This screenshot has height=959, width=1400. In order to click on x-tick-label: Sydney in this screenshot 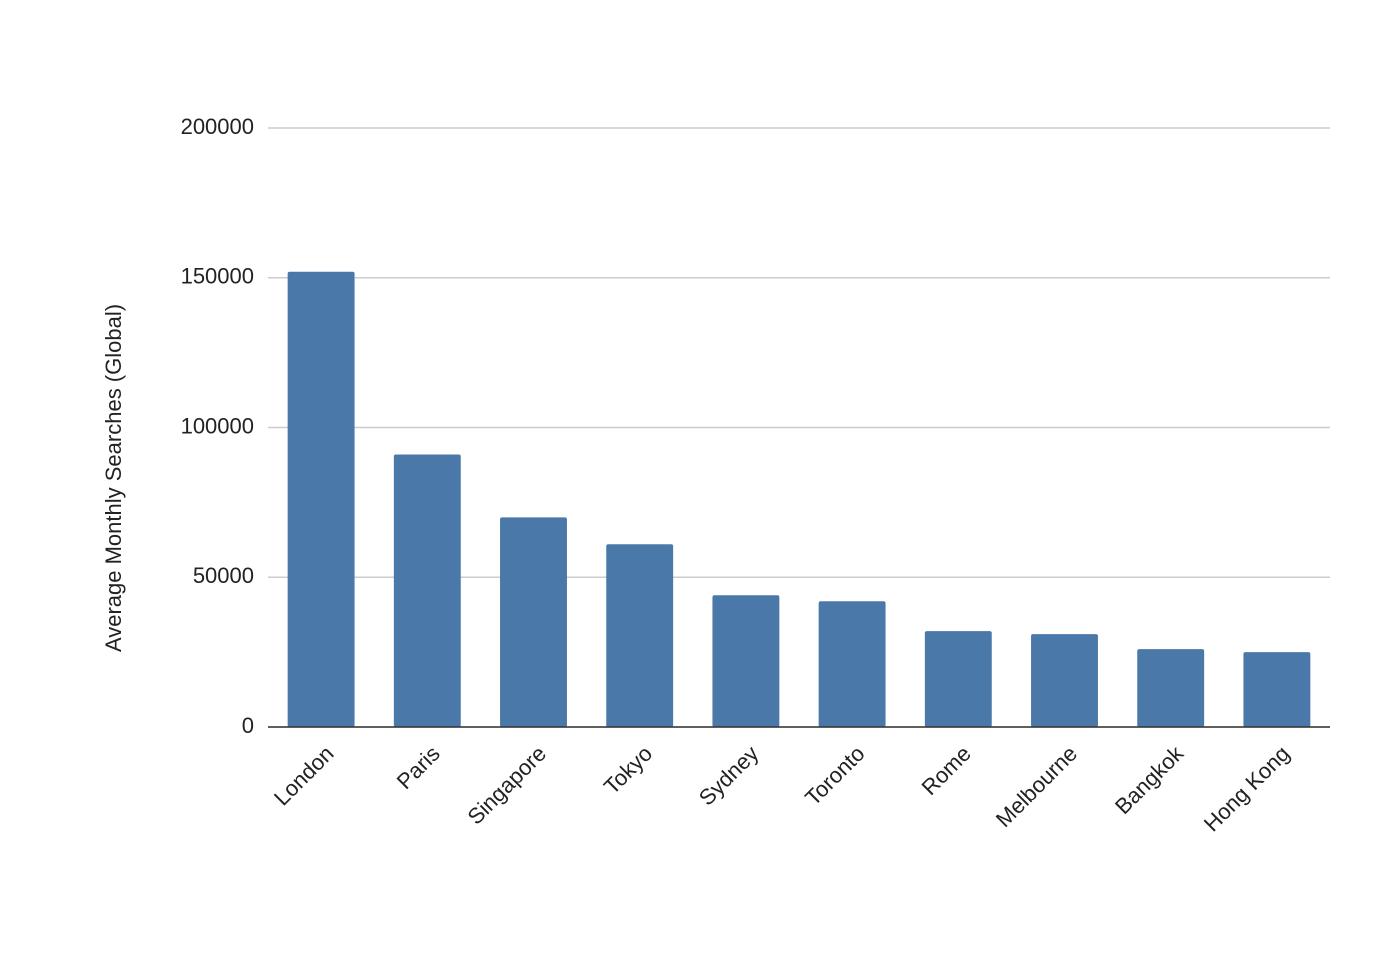, I will do `click(729, 776)`.